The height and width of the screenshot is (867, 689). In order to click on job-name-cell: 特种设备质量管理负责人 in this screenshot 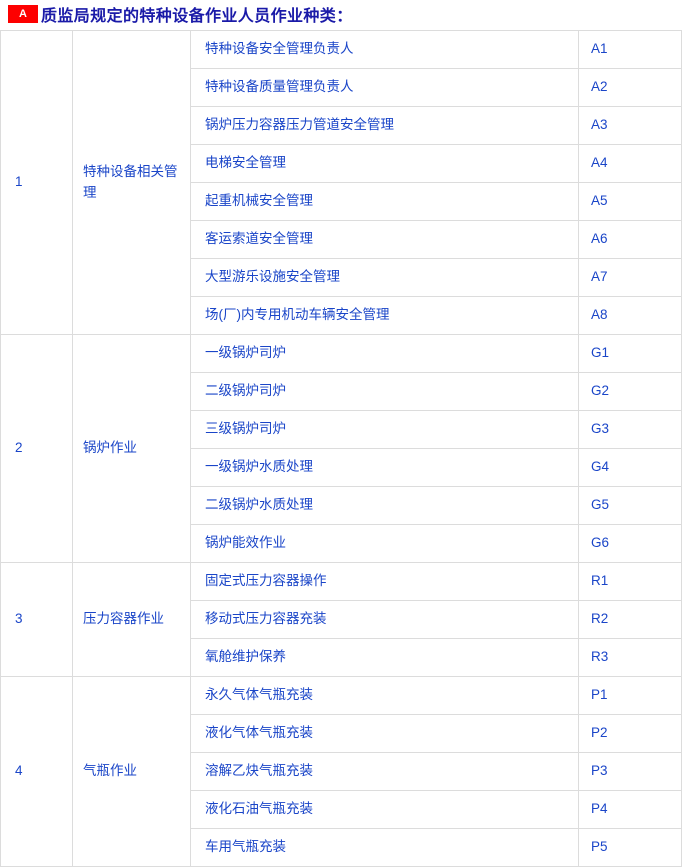, I will do `click(384, 87)`.